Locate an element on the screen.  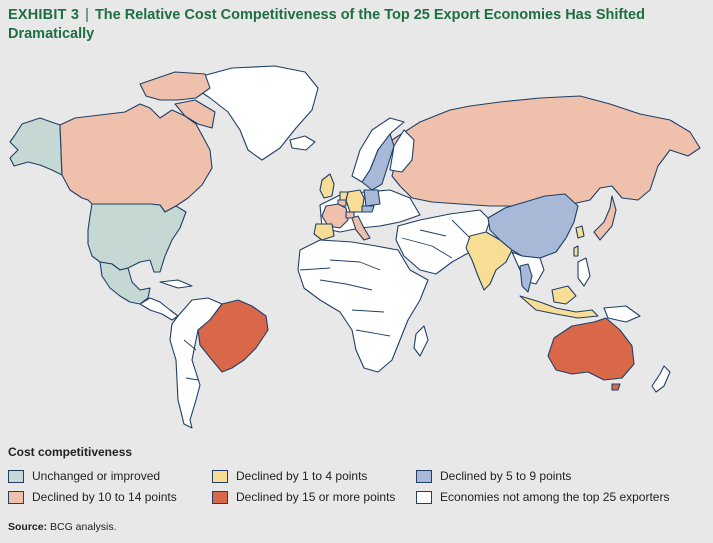
country-borders is located at coordinates (327, 300).